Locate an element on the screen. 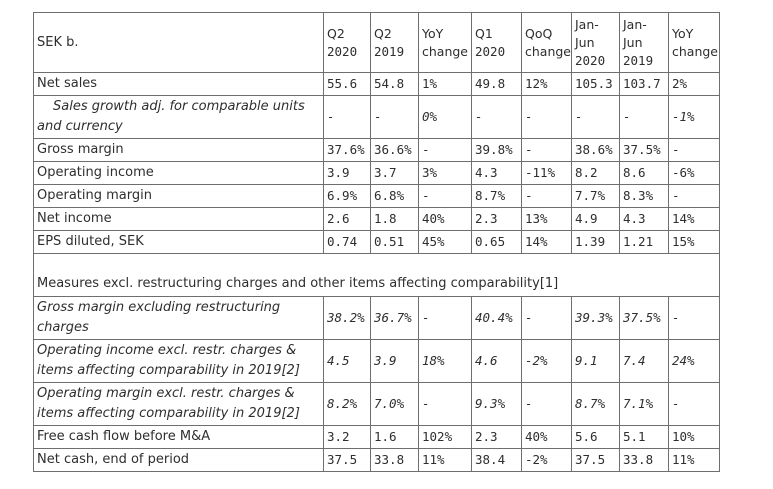 This screenshot has height=489, width=773. value-cell: 4.6 is located at coordinates (496, 361).